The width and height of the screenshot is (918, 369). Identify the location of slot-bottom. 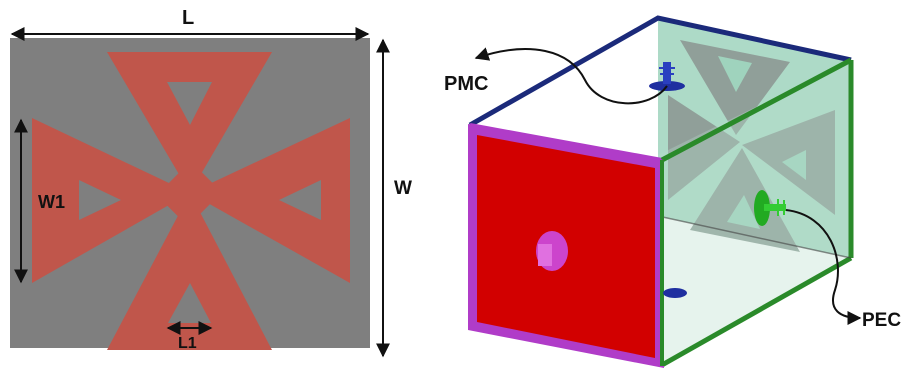
(189, 303).